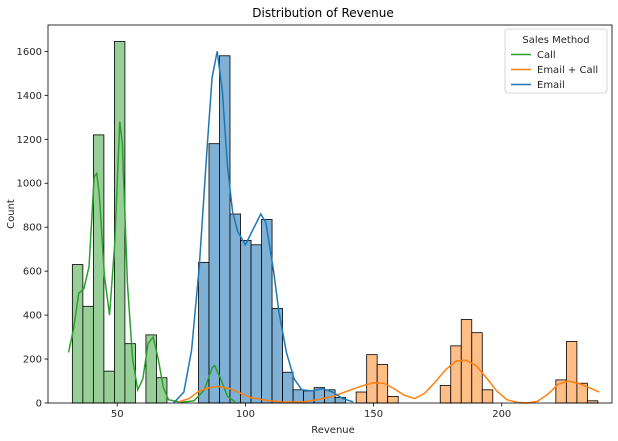 Image resolution: width=618 pixels, height=441 pixels. What do you see at coordinates (389, 381) in the screenshot?
I see `kde-line-email-call` at bounding box center [389, 381].